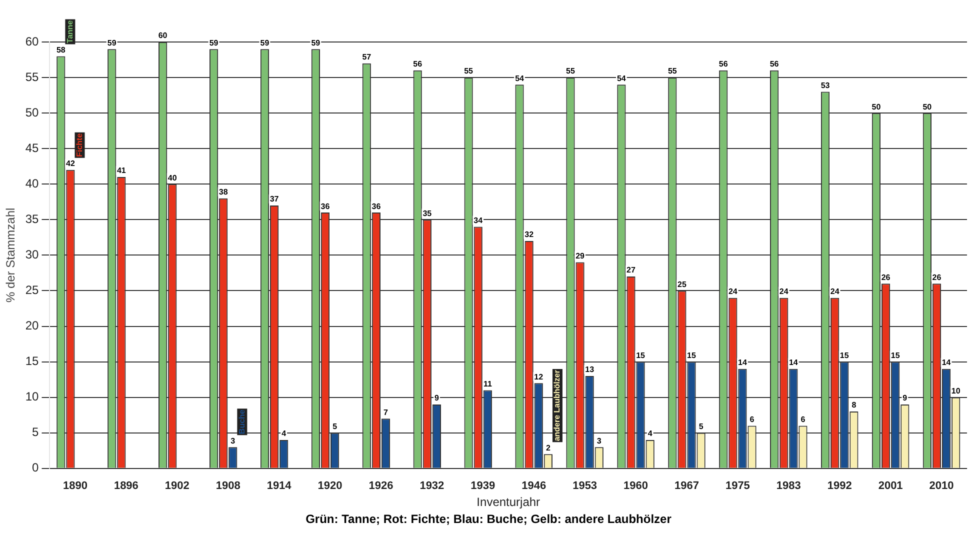 The width and height of the screenshot is (977, 536). I want to click on data-label: 37, so click(275, 199).